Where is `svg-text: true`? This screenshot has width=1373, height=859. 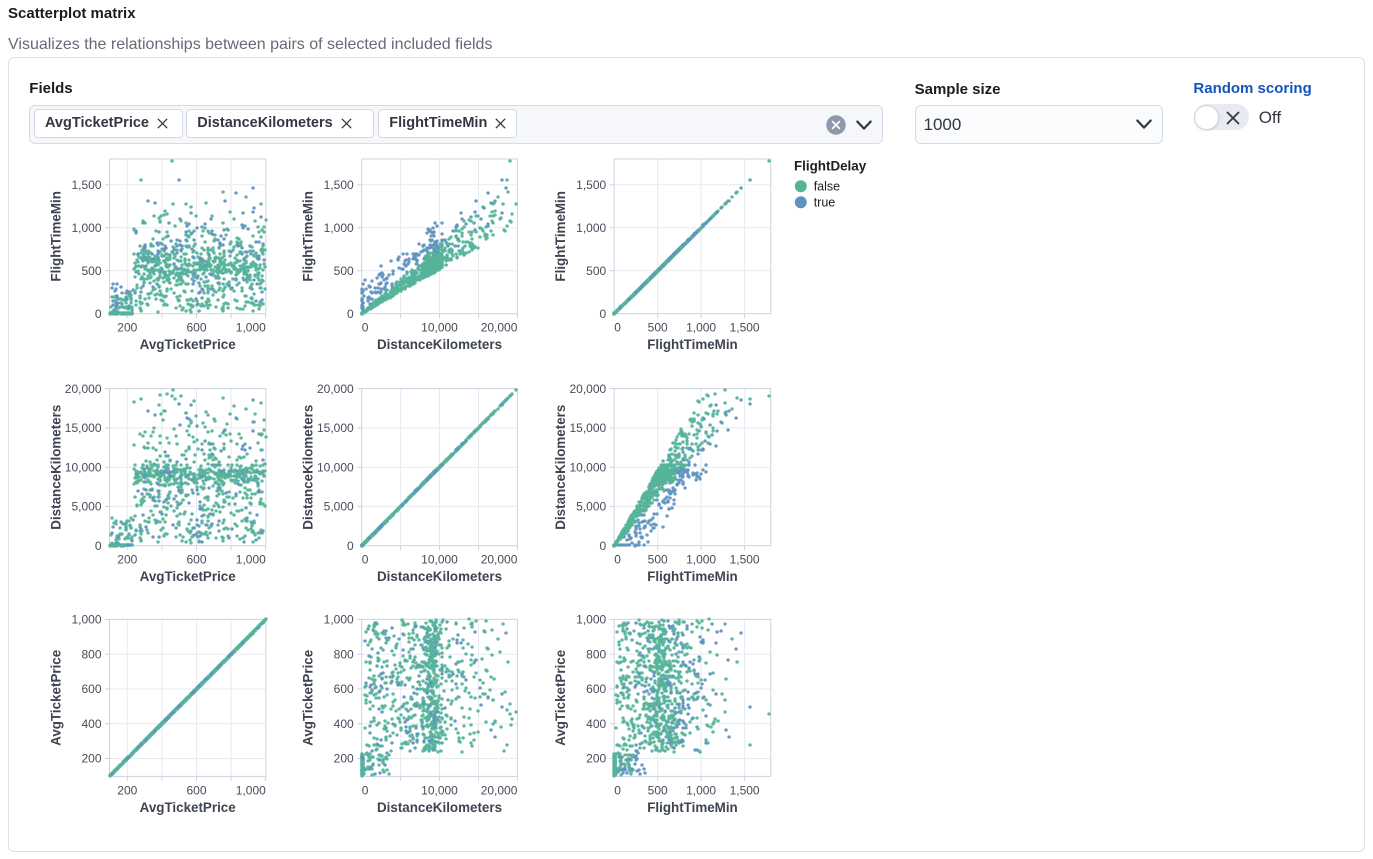 svg-text: true is located at coordinates (825, 203).